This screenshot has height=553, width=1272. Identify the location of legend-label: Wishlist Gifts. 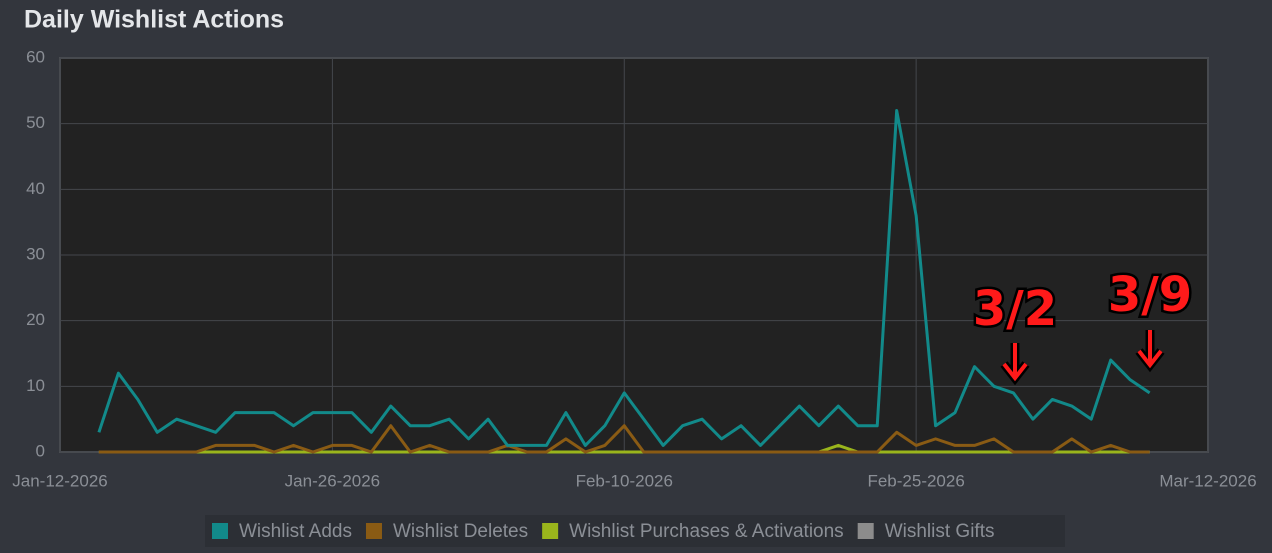
(940, 531).